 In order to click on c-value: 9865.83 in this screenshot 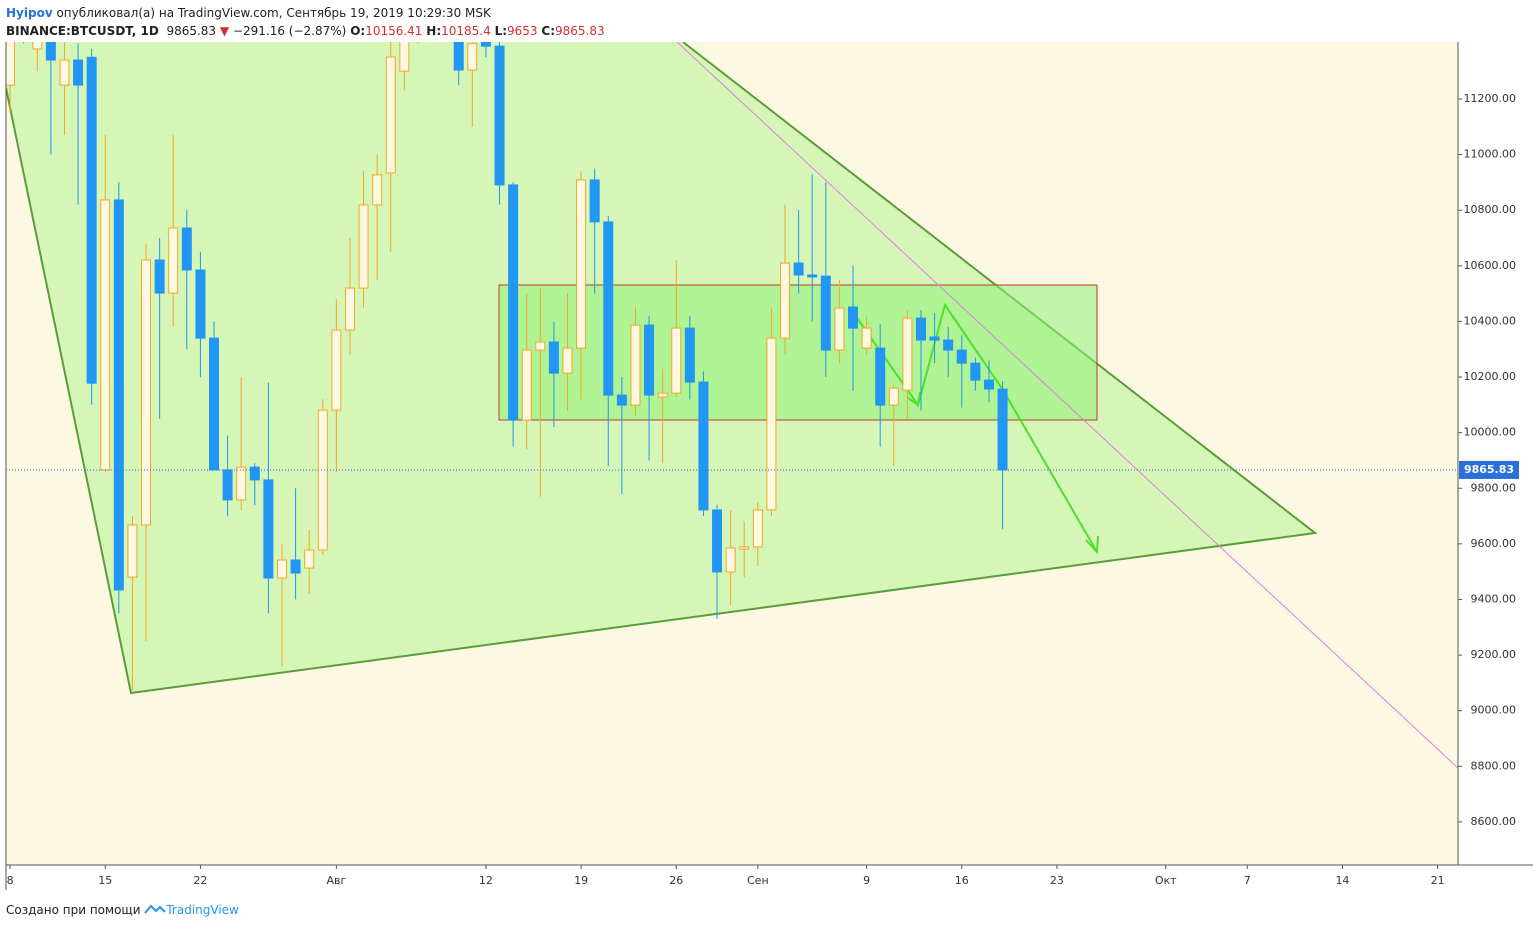, I will do `click(580, 31)`.